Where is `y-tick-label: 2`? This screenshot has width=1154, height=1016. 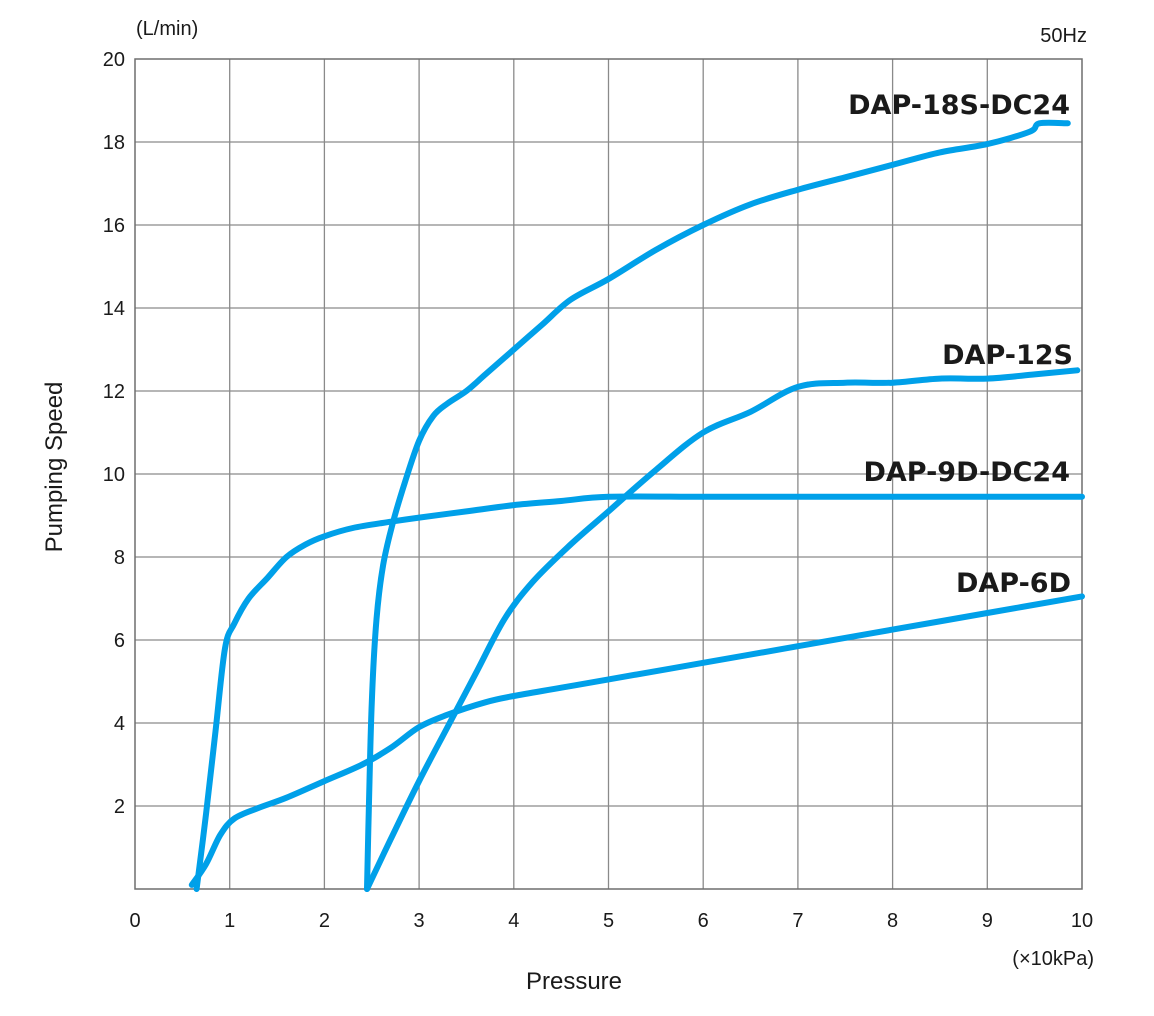 y-tick-label: 2 is located at coordinates (119, 807).